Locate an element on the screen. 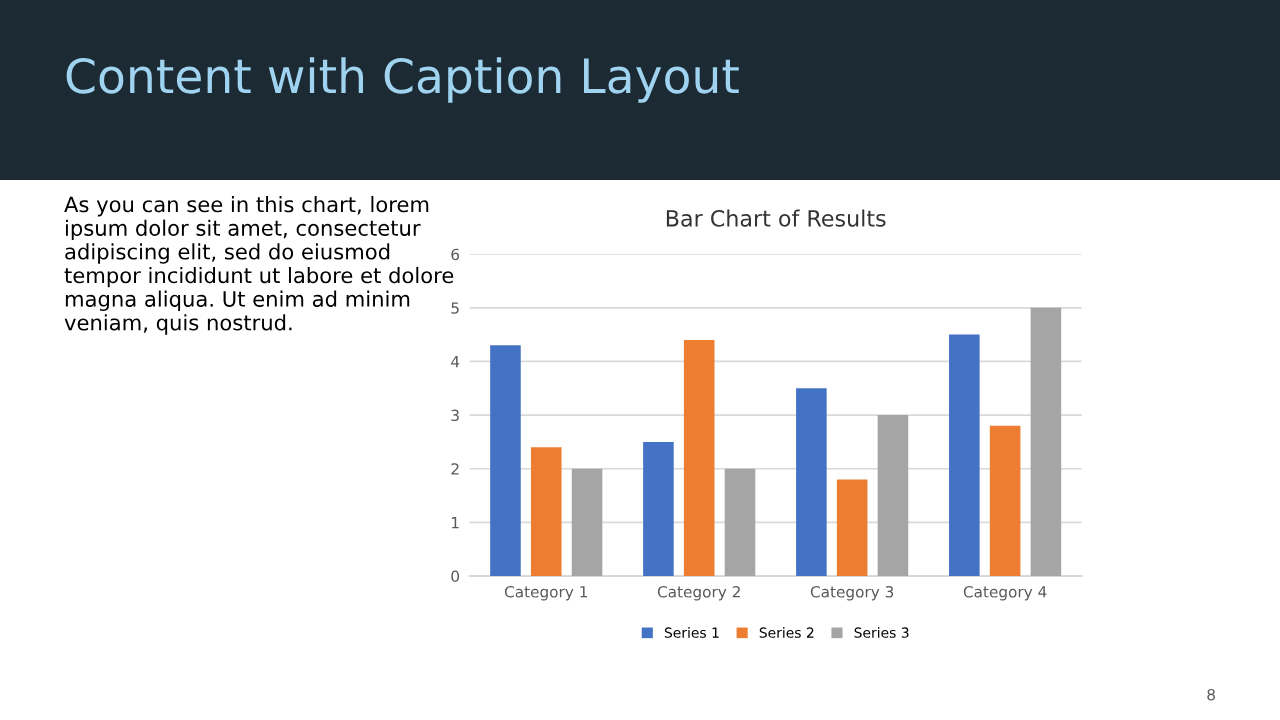 The width and height of the screenshot is (1280, 720). text: As you can see in this chart, lorem ipsum dolor sit amet, consectetur adipiscing elit, sed do eiusmod tempor incididunt ut labore et dolore magna aliqua. Ut enim ad minim veniam, quis nostrud. is located at coordinates (259, 265).